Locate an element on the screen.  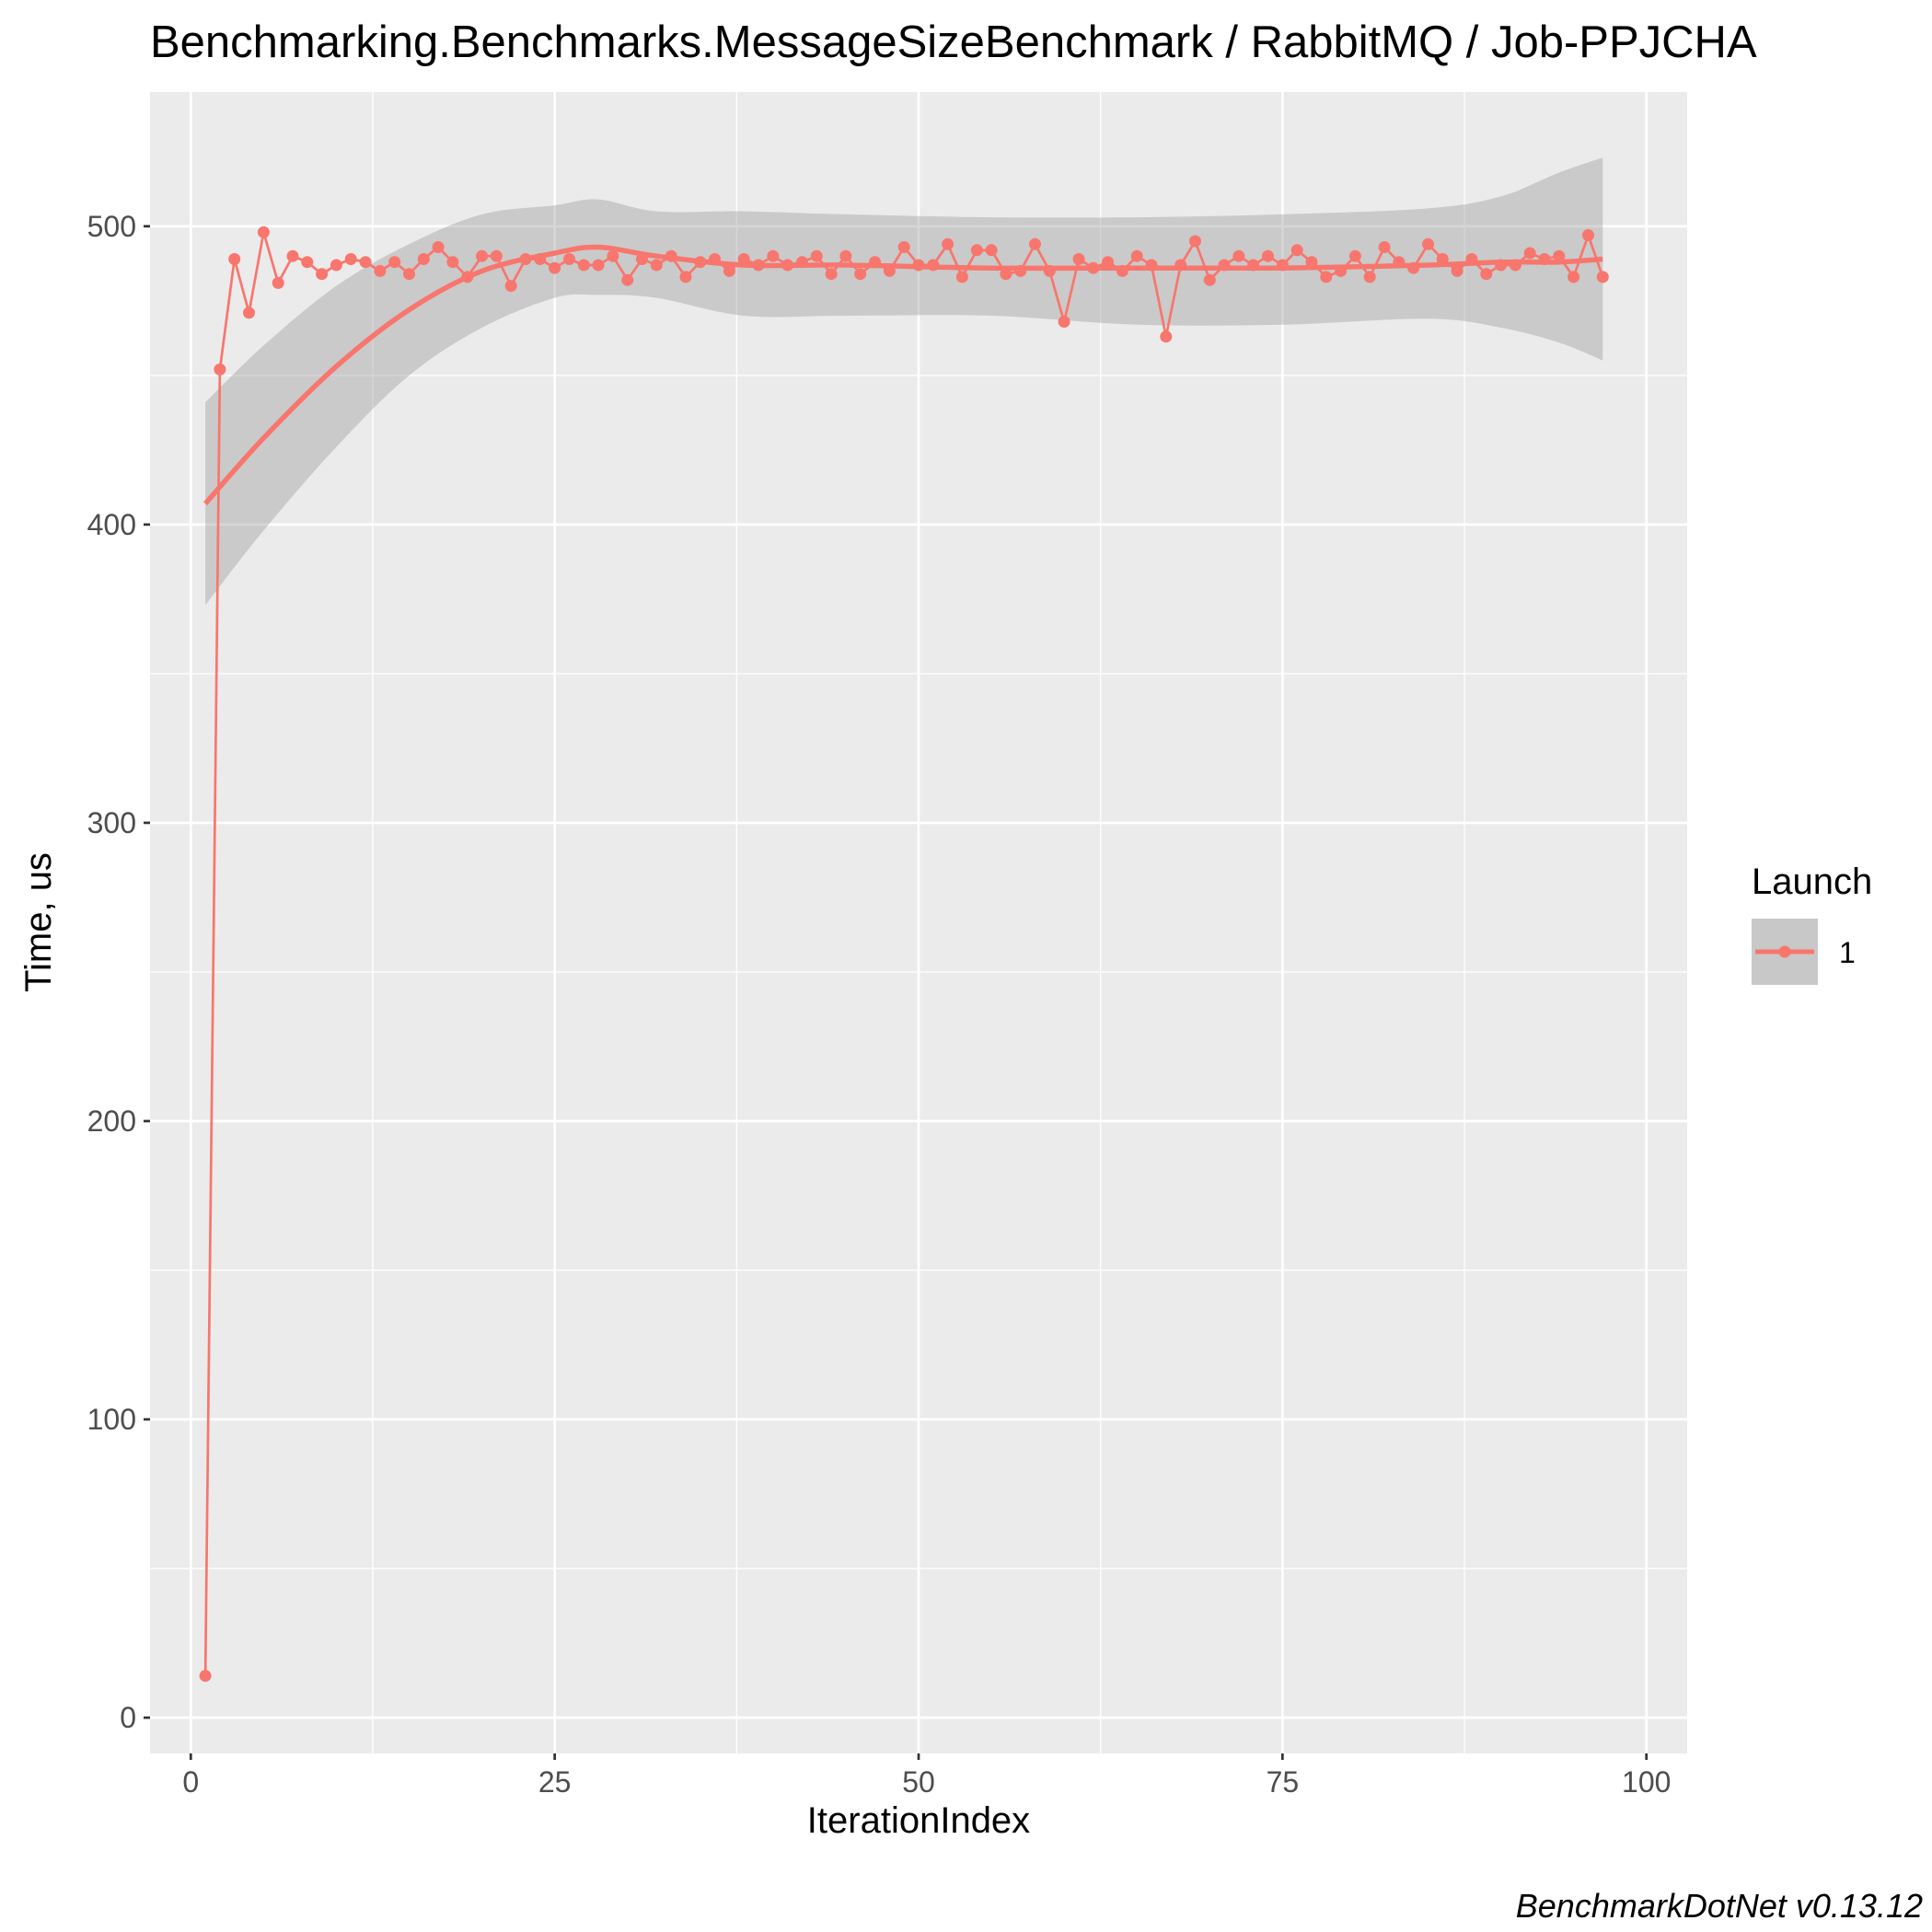
y-tick-label: 500 is located at coordinates (112, 227).